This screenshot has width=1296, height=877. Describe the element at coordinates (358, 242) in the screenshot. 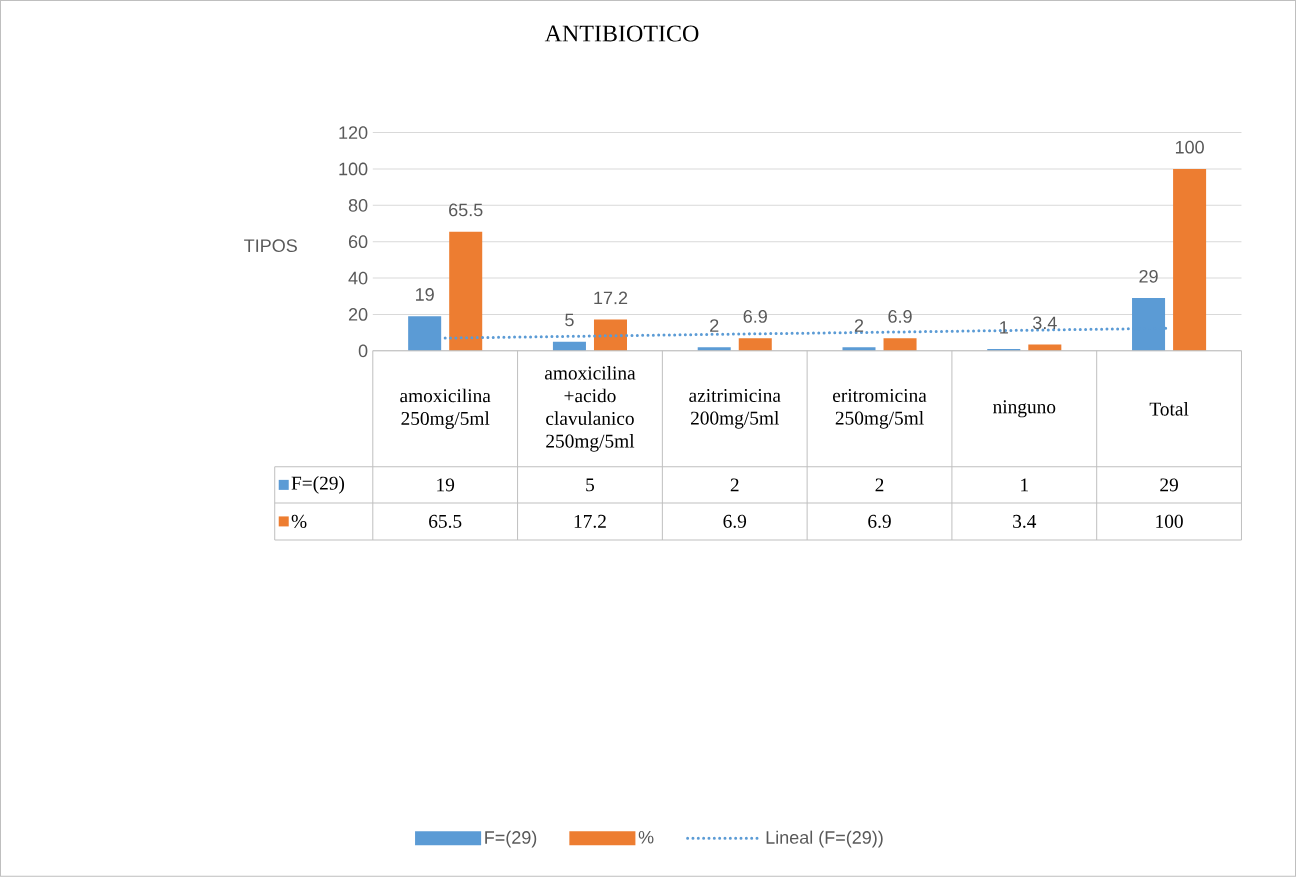

I see `y-tick-label: 60` at that location.